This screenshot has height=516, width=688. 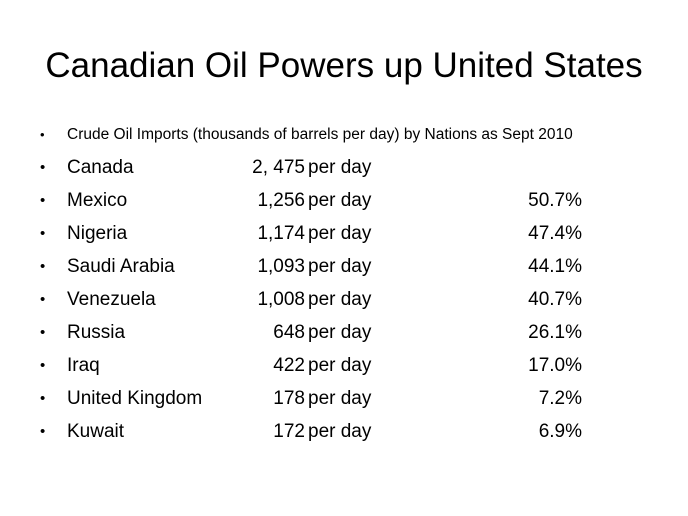 I want to click on list-item: • Mexico 1,256 per day 50.7%, so click(x=350, y=200).